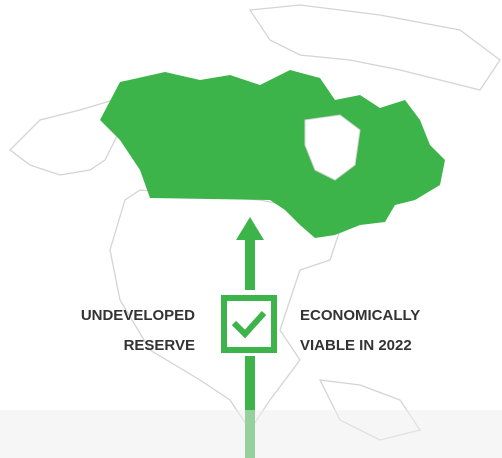 Image resolution: width=502 pixels, height=458 pixels. Describe the element at coordinates (332, 147) in the screenshot. I see `hudson-bay` at that location.